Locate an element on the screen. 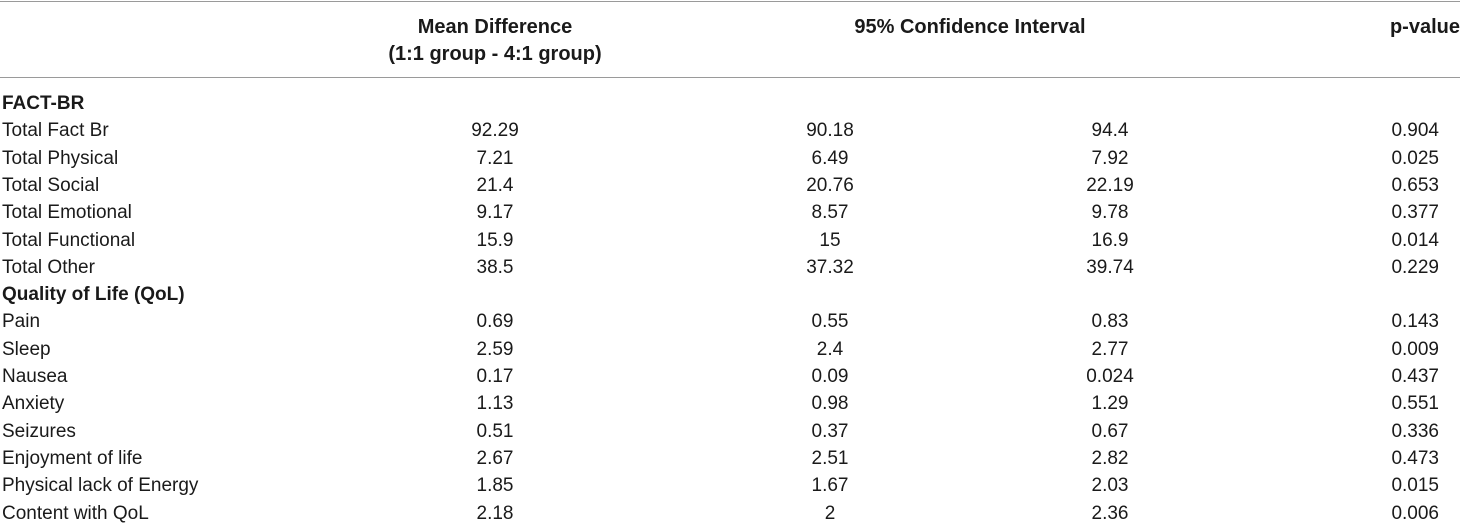 The image size is (1460, 527). ci-lower-cell: 37.32 is located at coordinates (830, 267).